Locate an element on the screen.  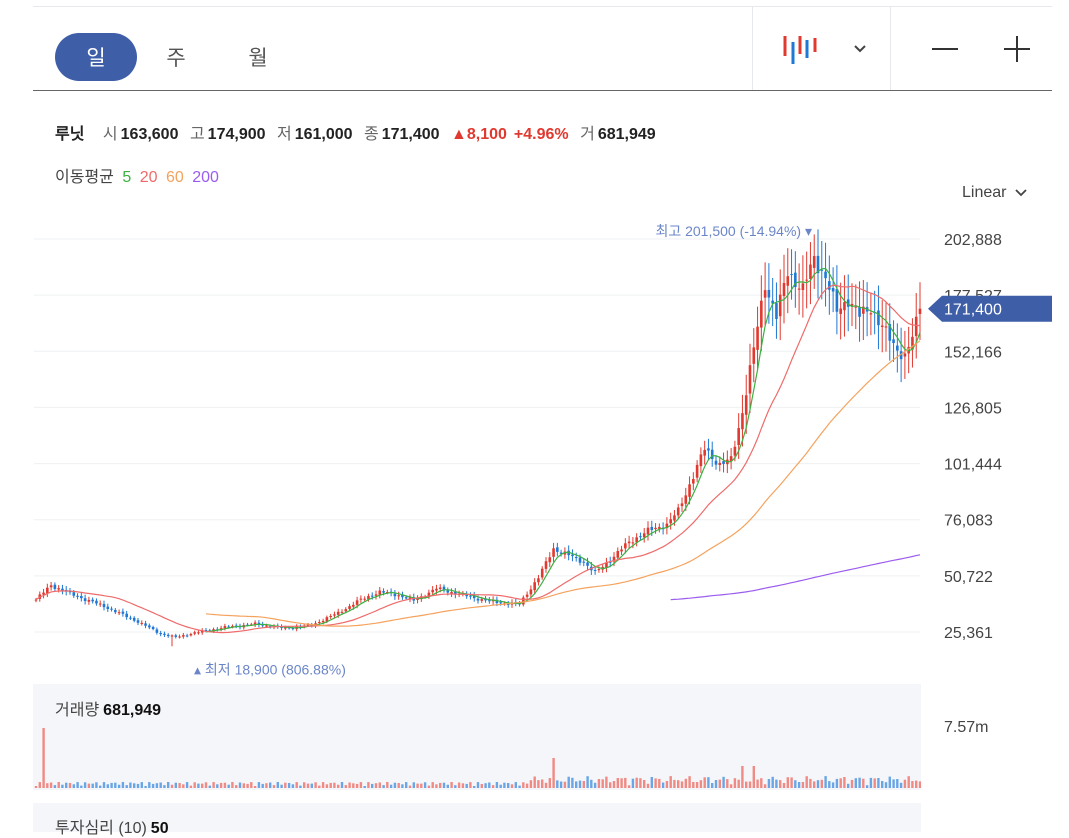
sentiment-title: 투자심리 (10) 50 is located at coordinates (112, 826).